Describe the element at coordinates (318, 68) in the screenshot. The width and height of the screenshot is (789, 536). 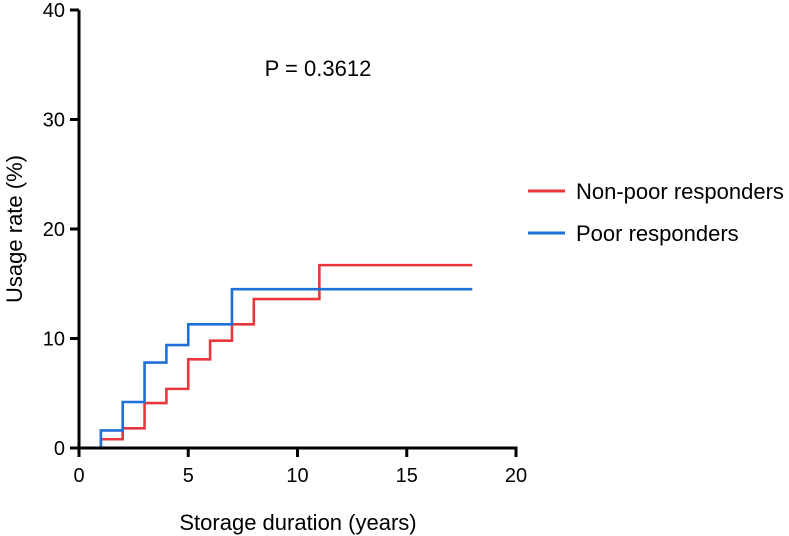
I see `p-value-annotation: P = 0.3612` at that location.